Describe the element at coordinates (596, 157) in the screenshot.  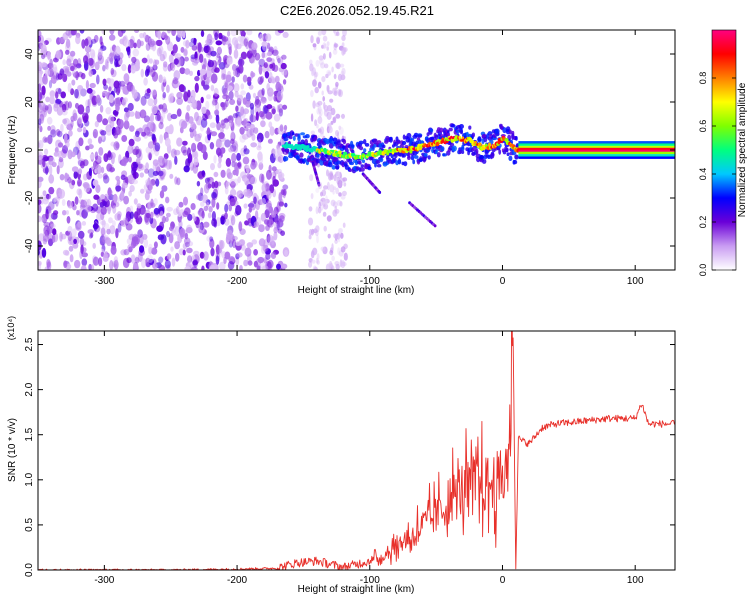
I see `band-row` at that location.